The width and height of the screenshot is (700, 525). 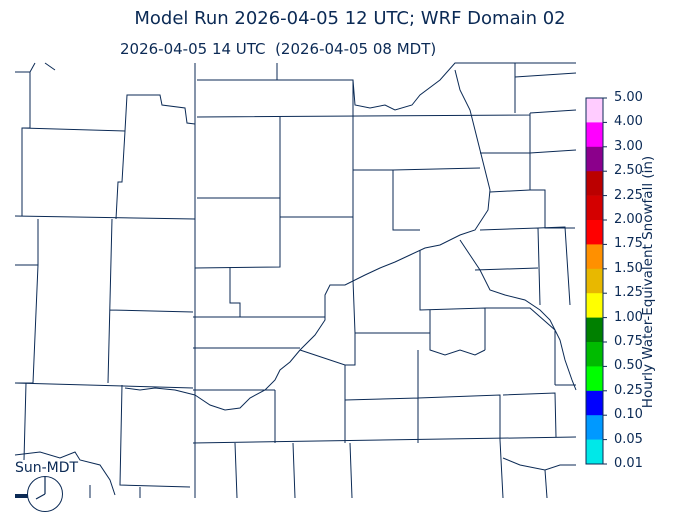 What do you see at coordinates (628, 341) in the screenshot?
I see `colorbar-tick-label: 0.75` at bounding box center [628, 341].